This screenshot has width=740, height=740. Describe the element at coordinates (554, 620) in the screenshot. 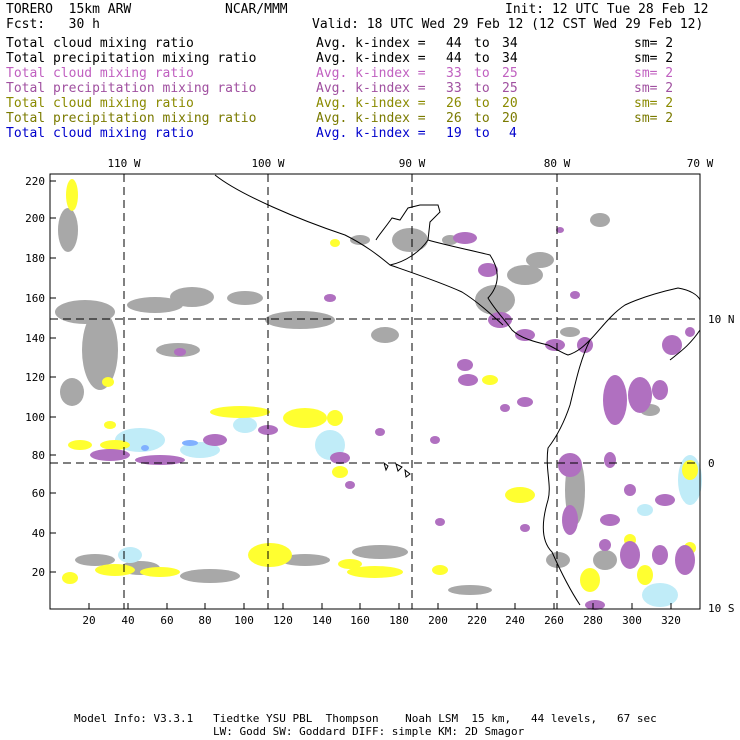

I see `x-tick-label: 260` at that location.